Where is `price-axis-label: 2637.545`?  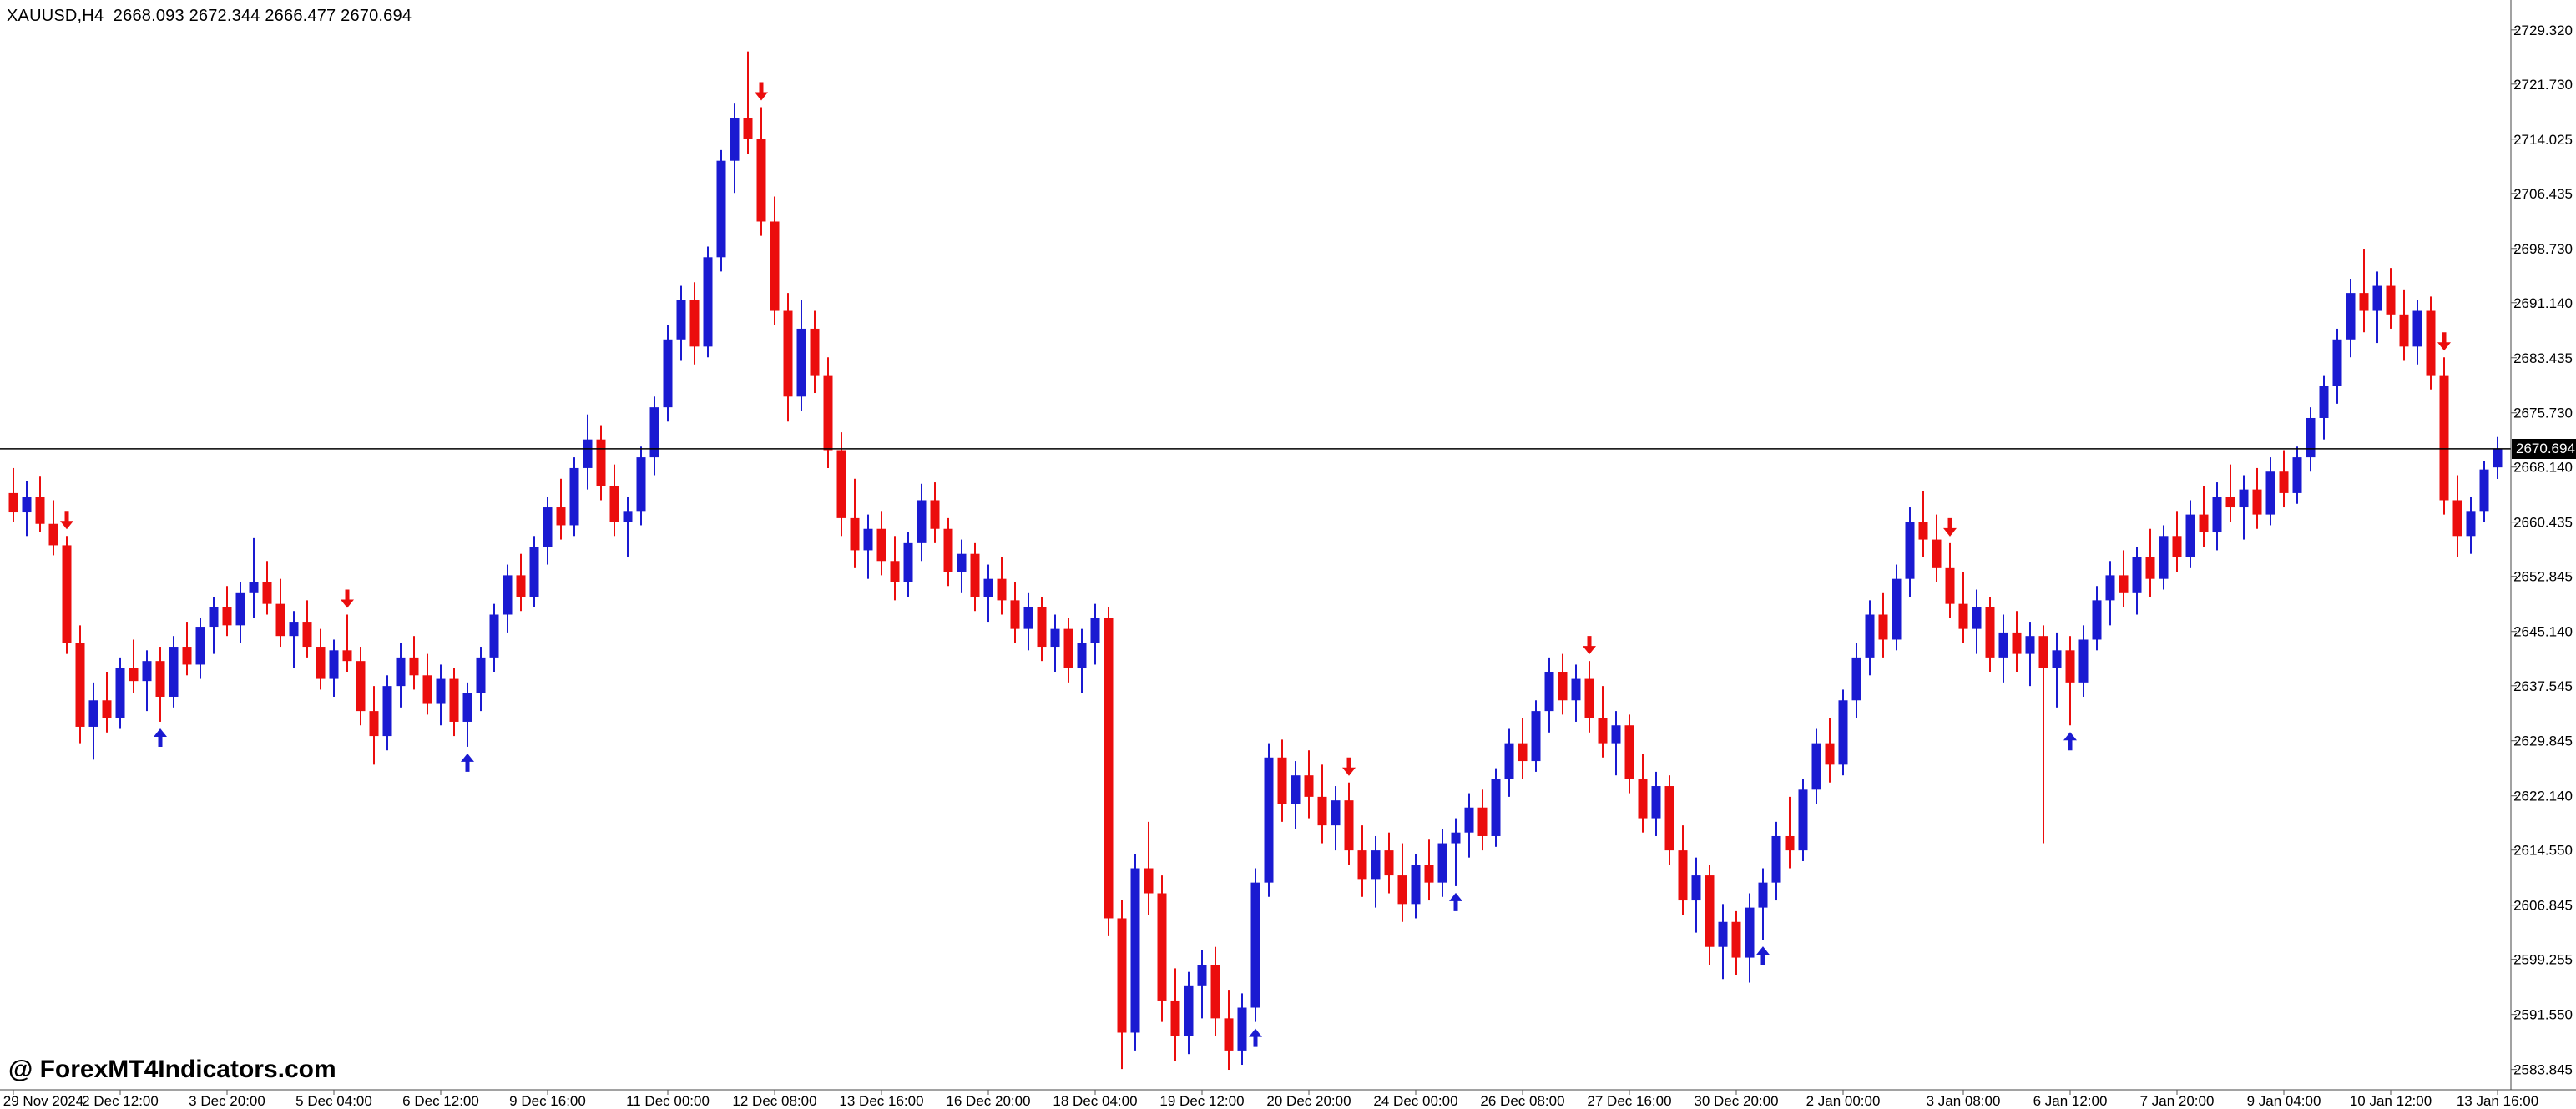 price-axis-label: 2637.545 is located at coordinates (2543, 686).